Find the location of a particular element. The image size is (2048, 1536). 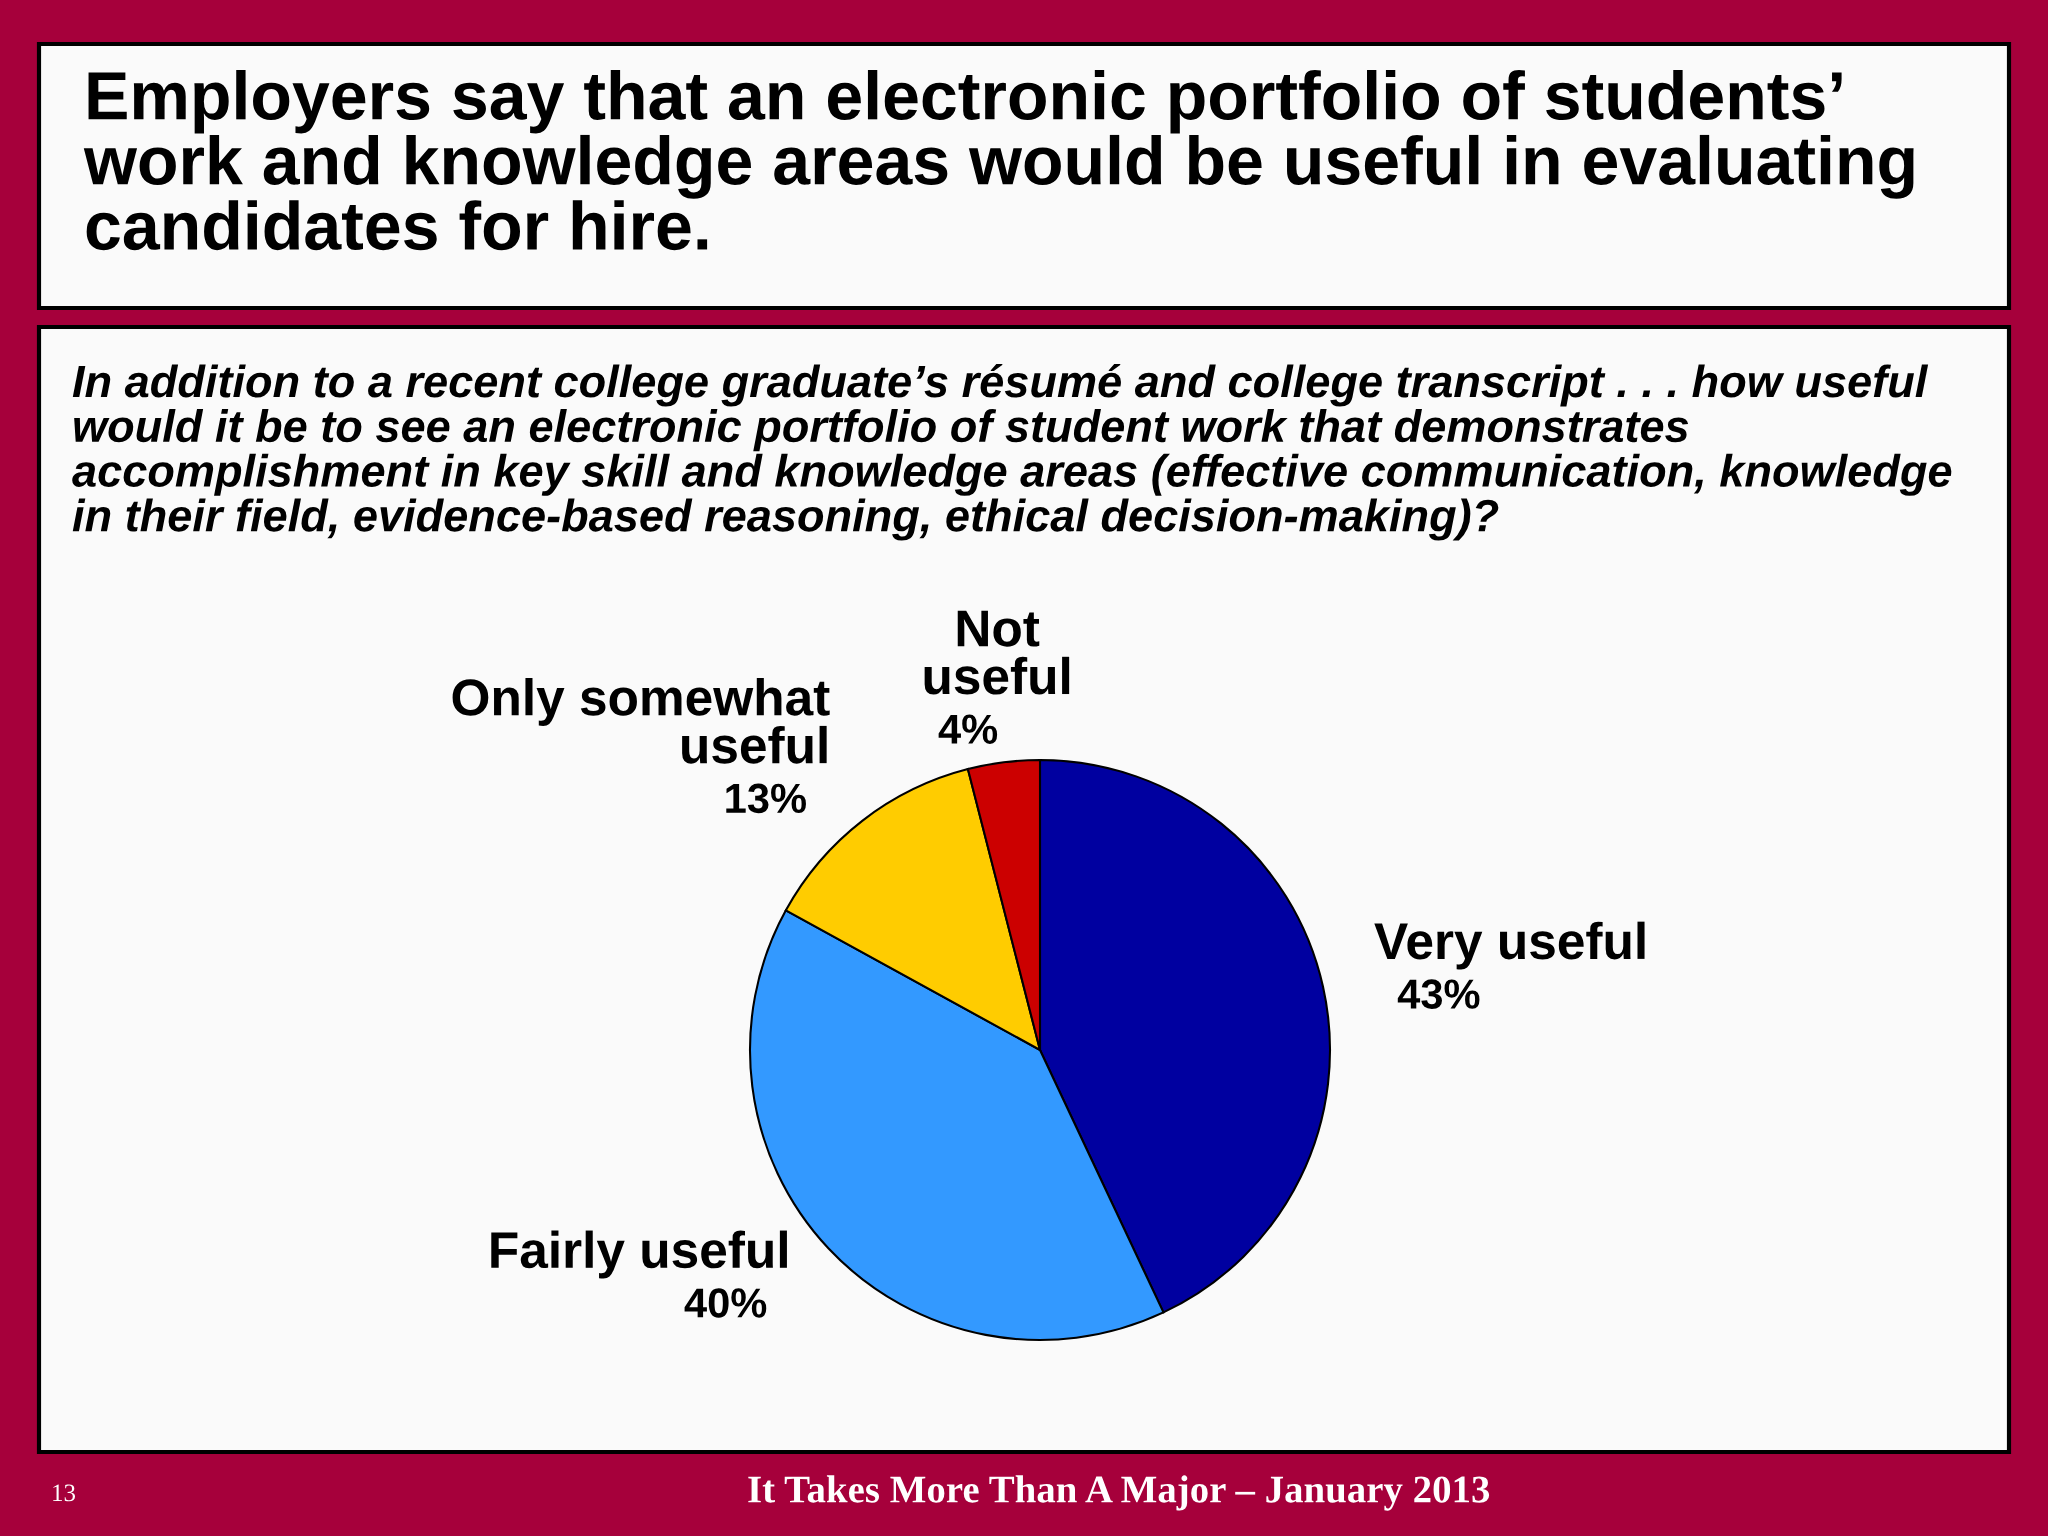

data-label: 13% is located at coordinates (766, 798).